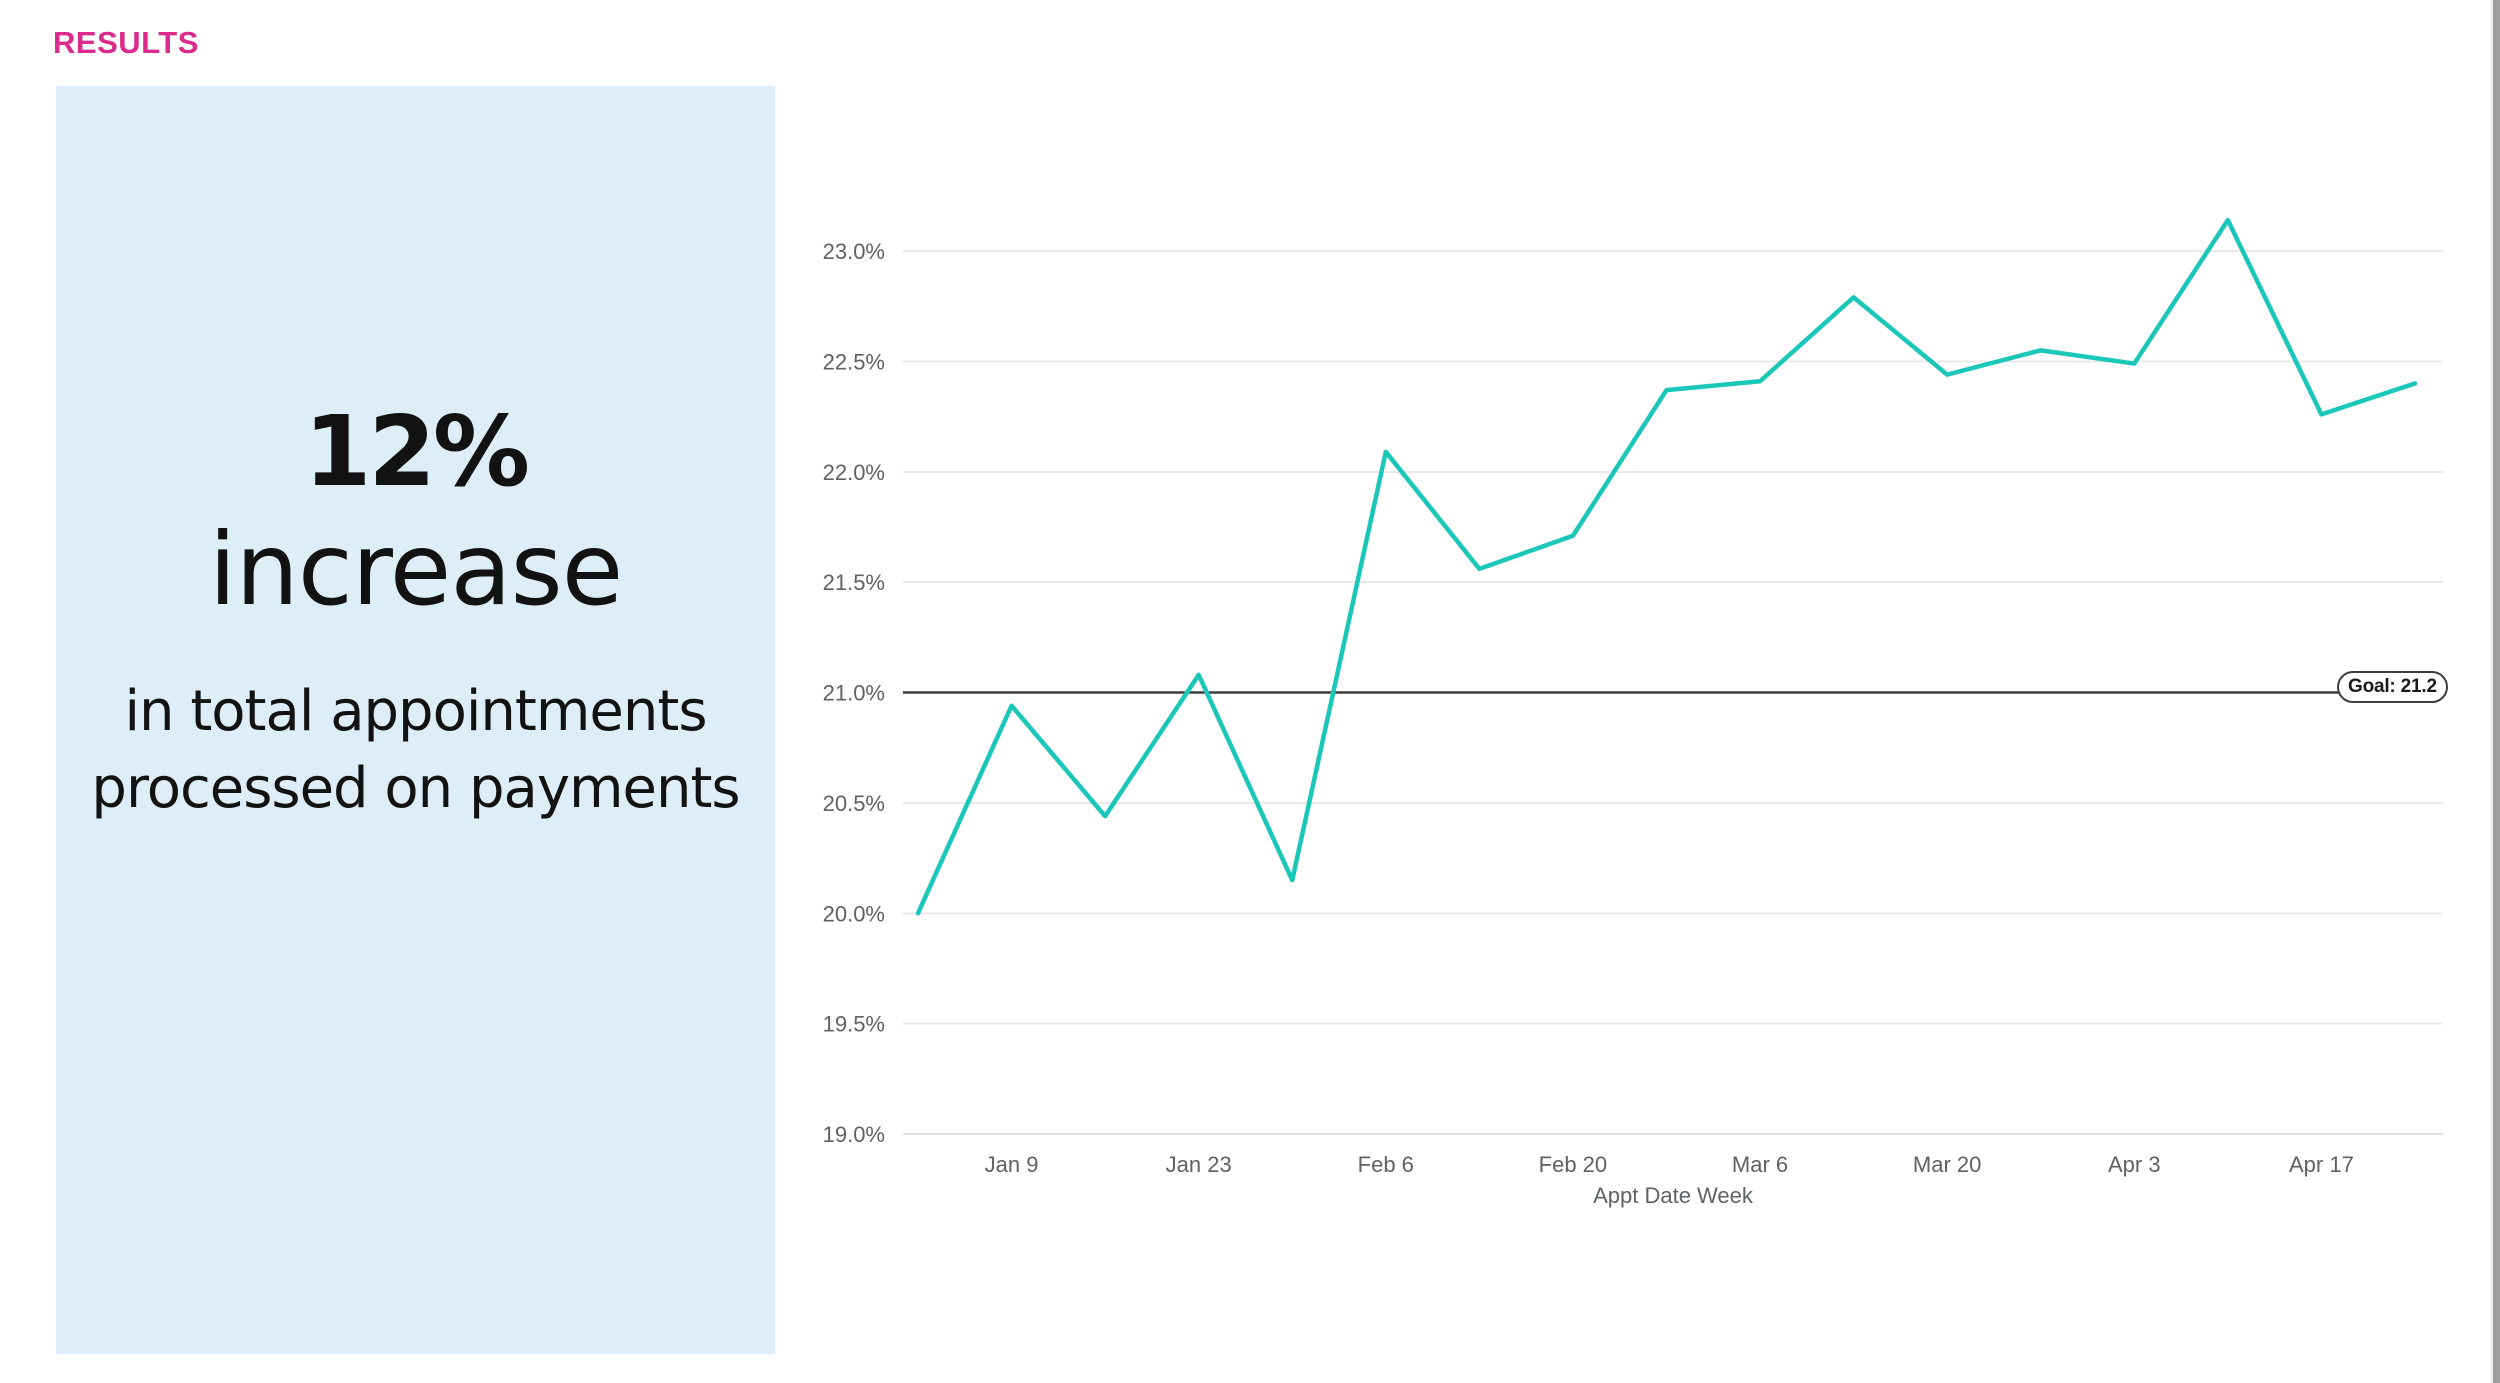 The image size is (2500, 1383). I want to click on x-axis-tick-label: Apr 3, so click(2134, 1164).